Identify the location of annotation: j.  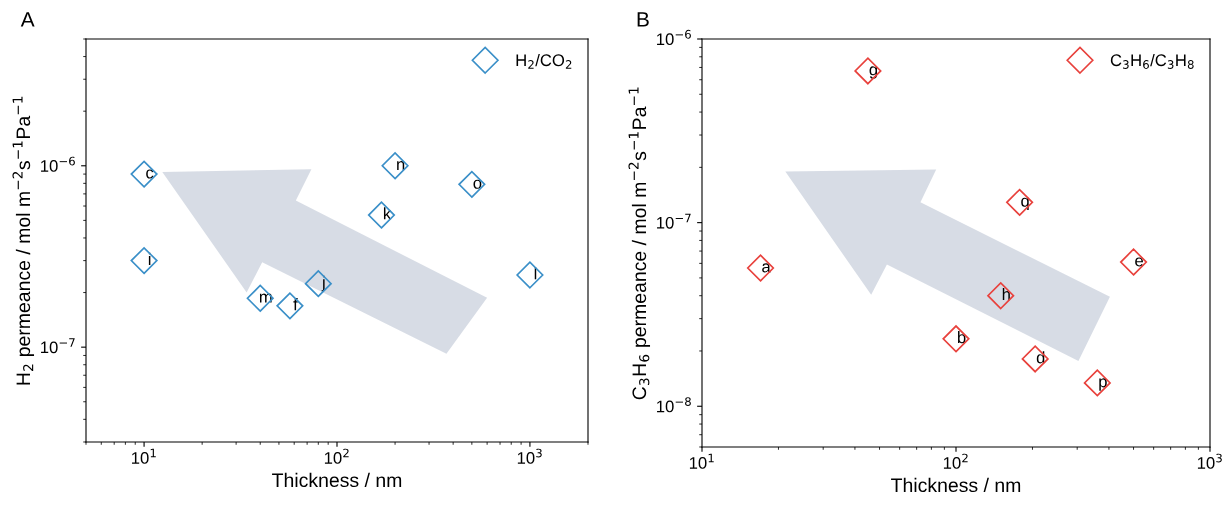
(323, 283).